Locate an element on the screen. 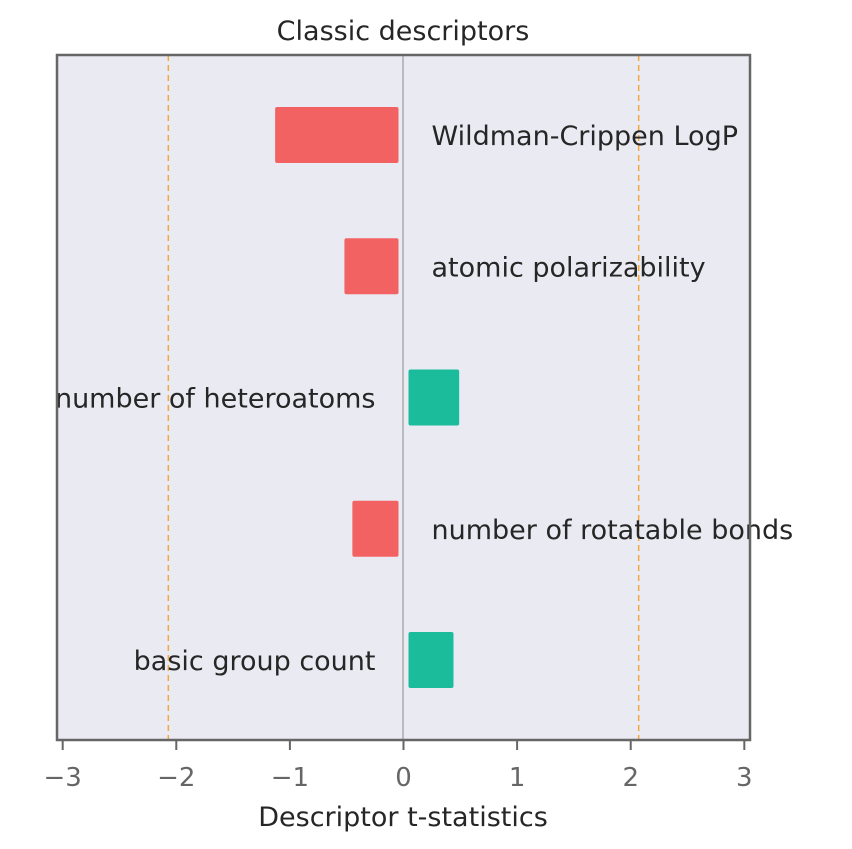 This screenshot has height=849, width=852. x-tick-label-5: 2 is located at coordinates (630, 778).